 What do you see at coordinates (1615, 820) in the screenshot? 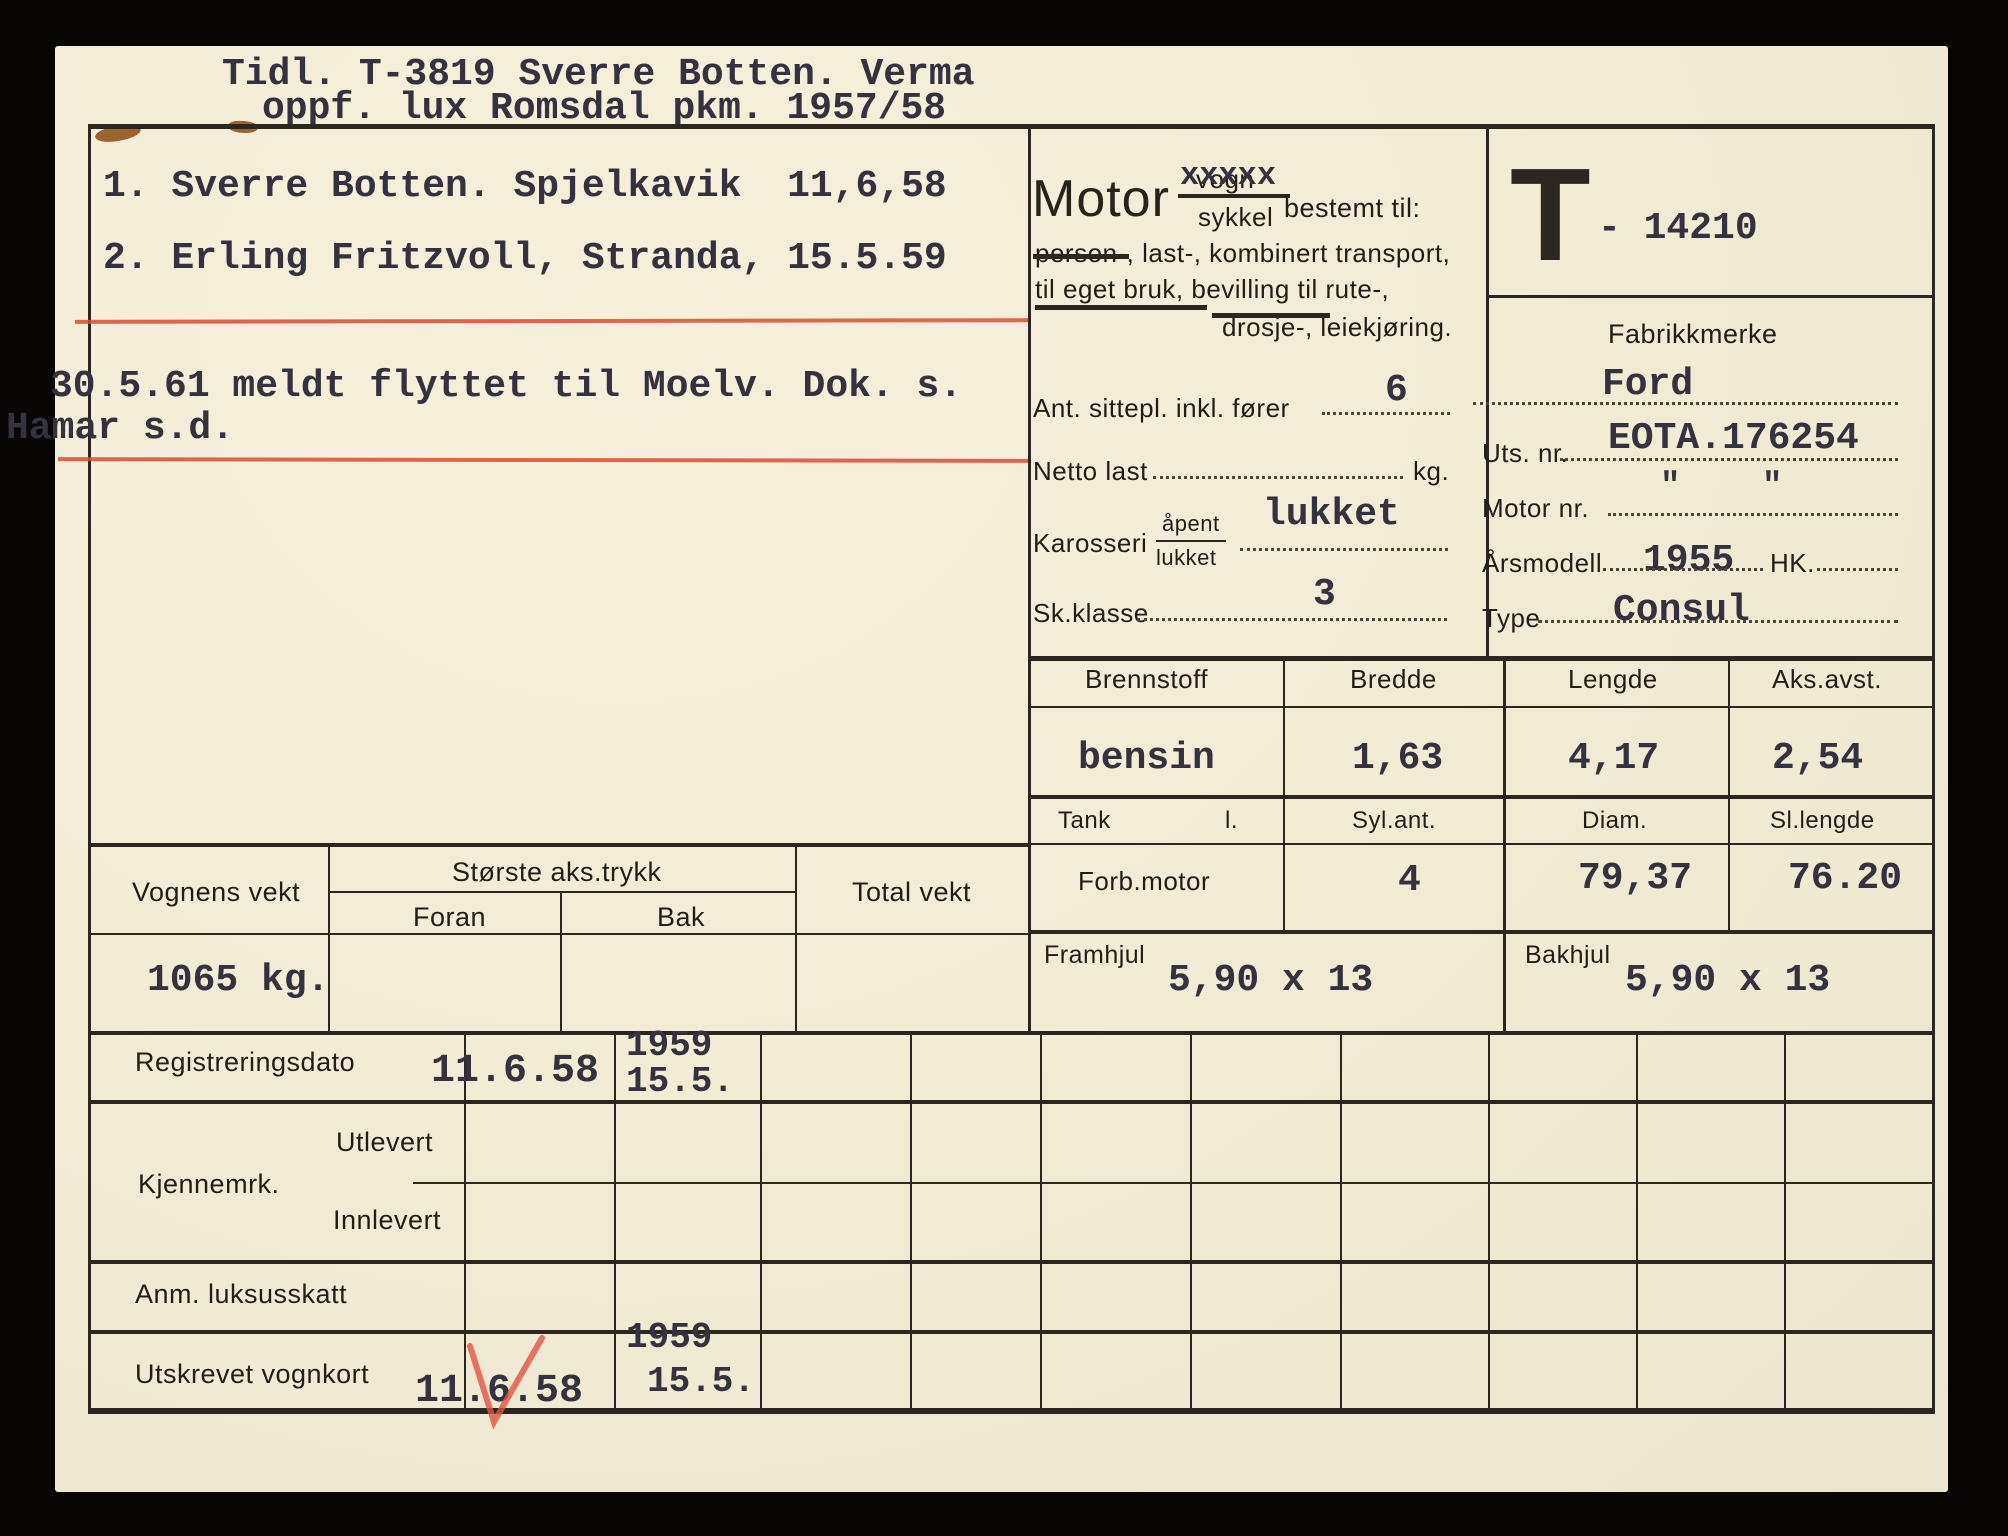
I see `col-header-diam: Diam.` at bounding box center [1615, 820].